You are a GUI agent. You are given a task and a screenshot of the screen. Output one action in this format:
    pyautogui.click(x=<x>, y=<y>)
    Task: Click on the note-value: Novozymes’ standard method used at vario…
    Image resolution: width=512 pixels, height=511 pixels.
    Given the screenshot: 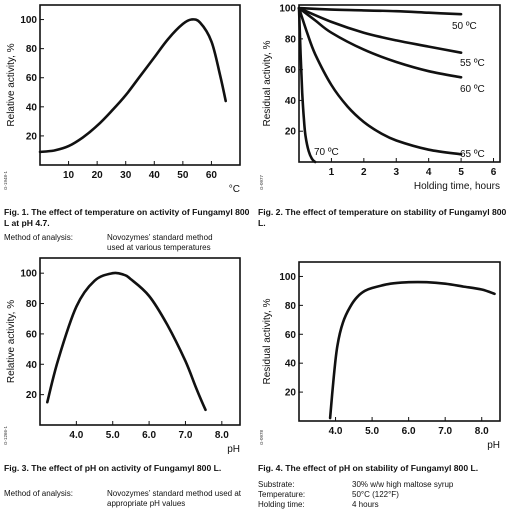 What is the action you would take?
    pyautogui.click(x=160, y=242)
    